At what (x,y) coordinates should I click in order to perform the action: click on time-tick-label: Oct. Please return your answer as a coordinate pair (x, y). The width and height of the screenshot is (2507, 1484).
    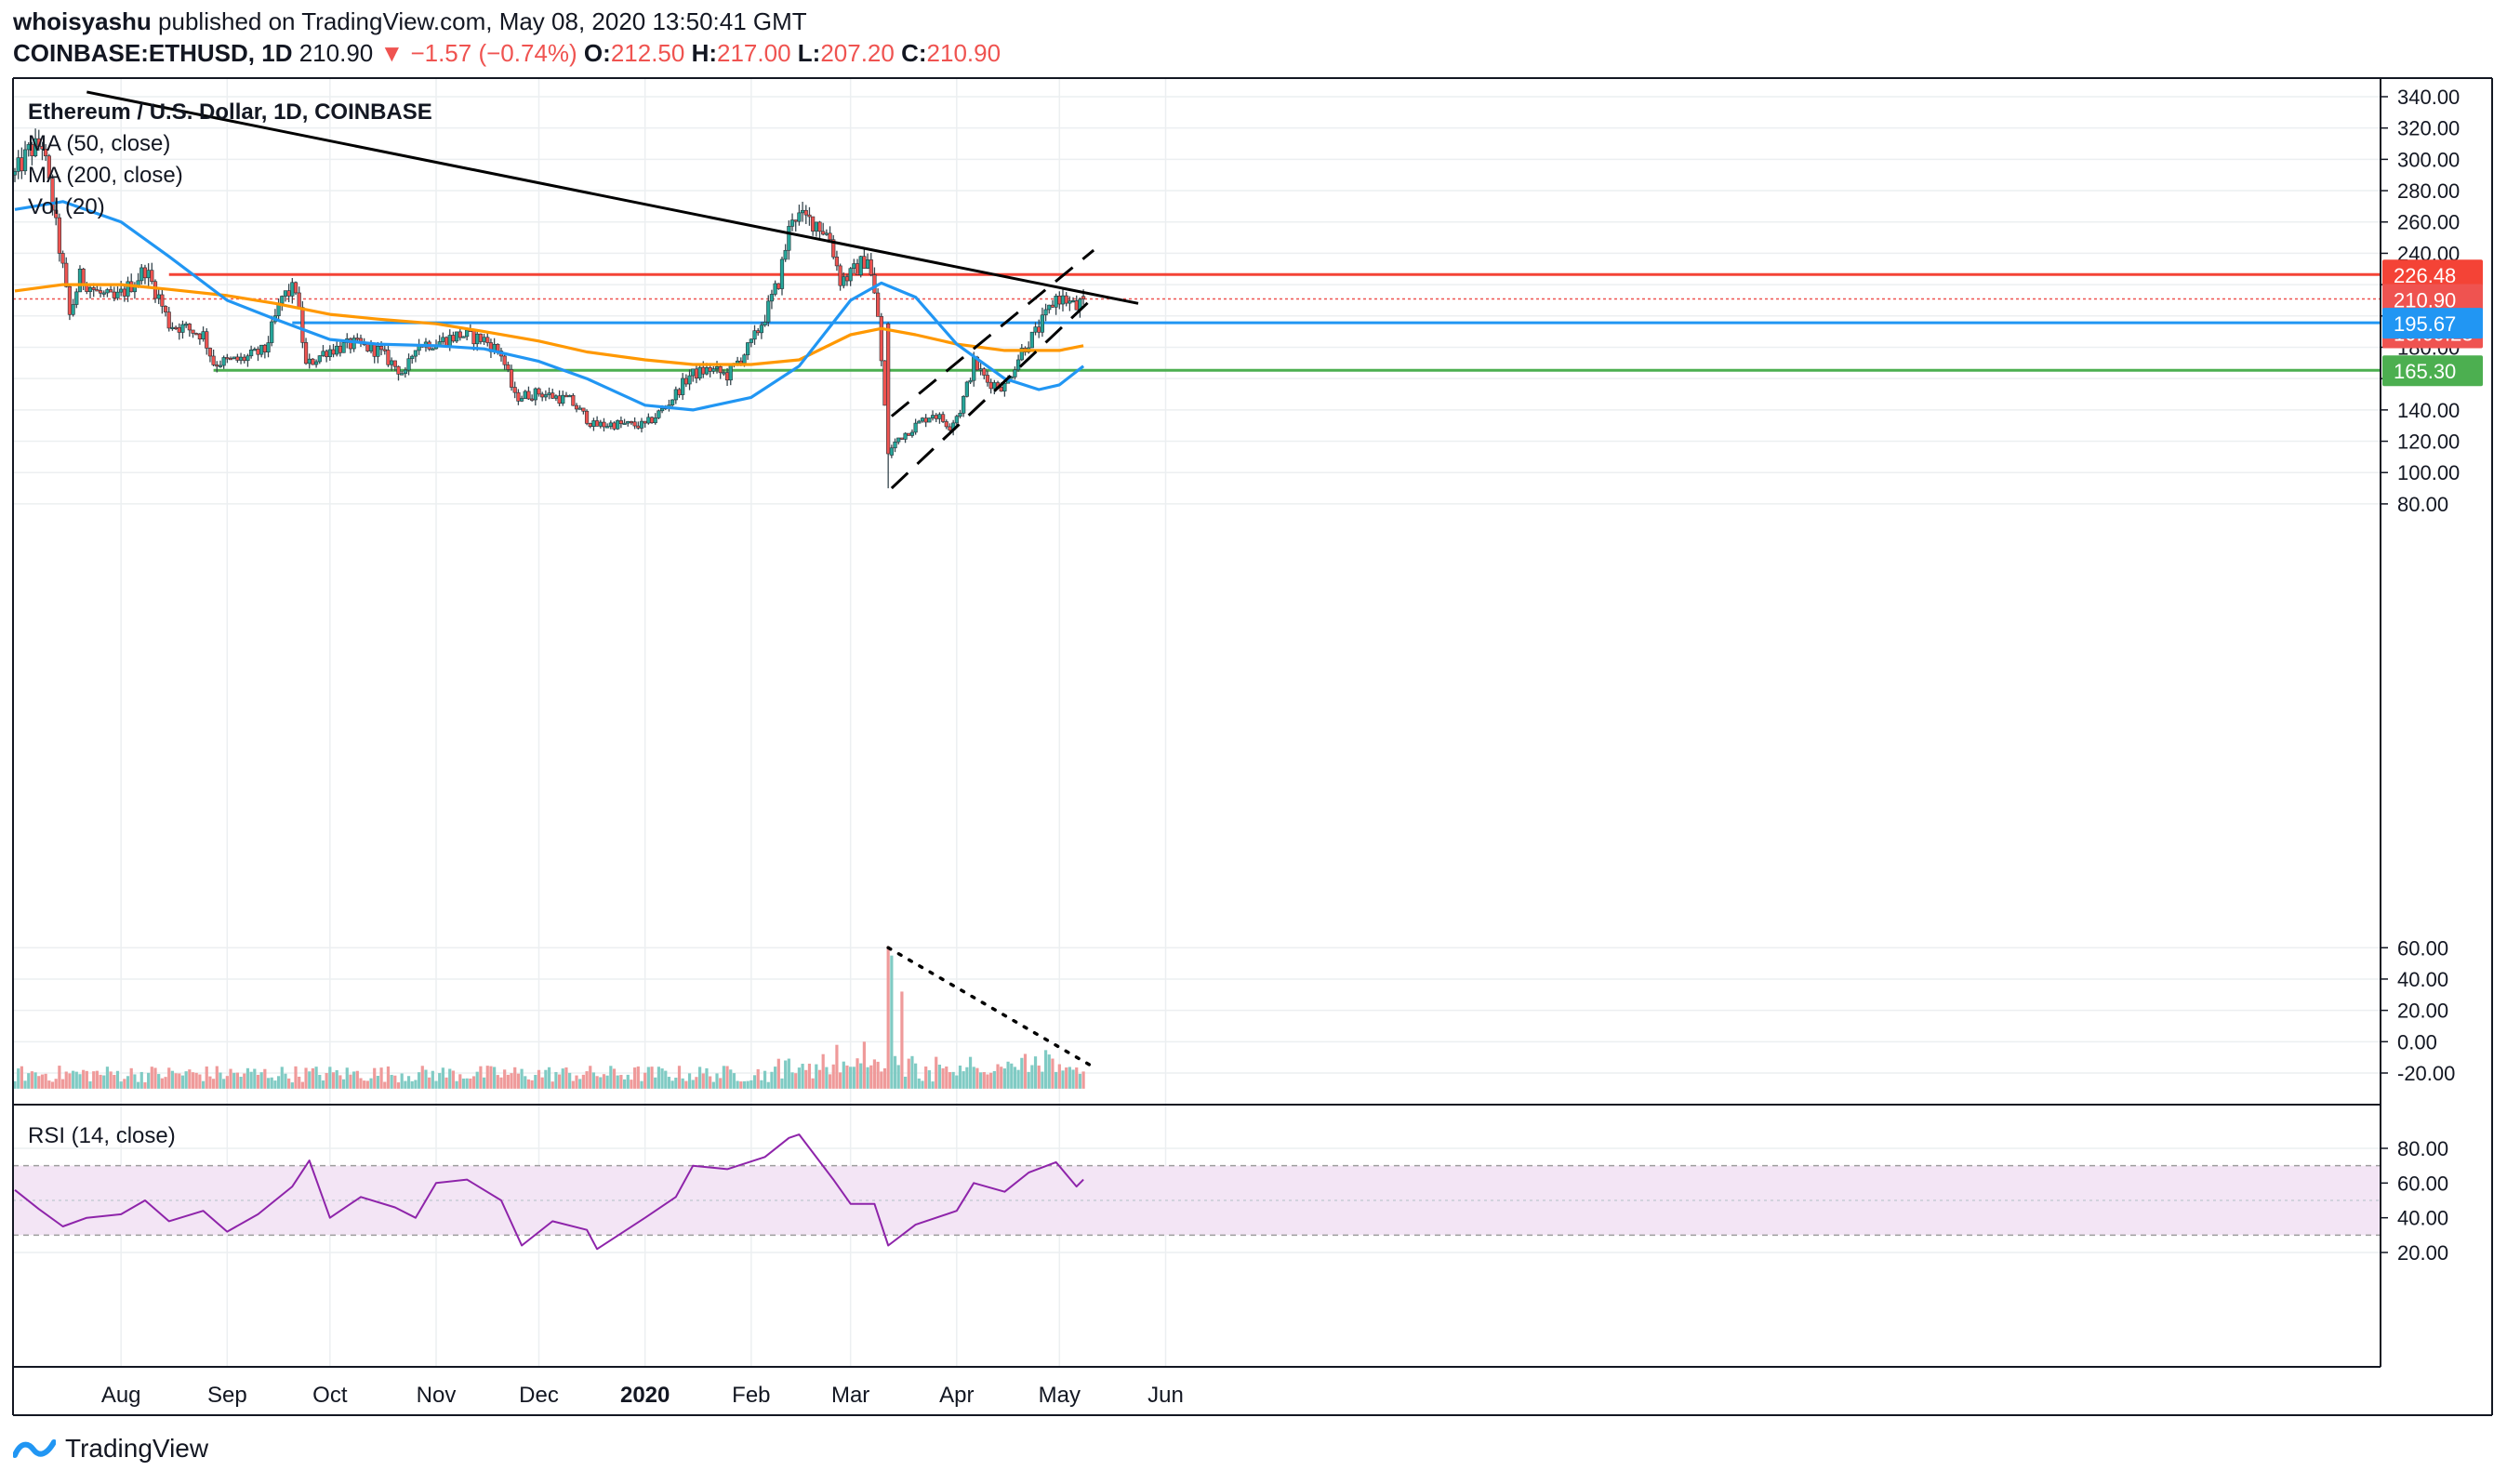
    Looking at the image, I should click on (330, 1395).